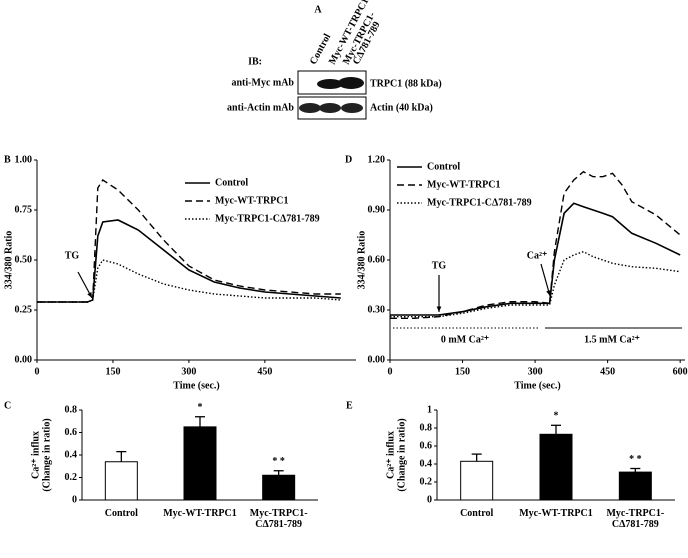 The height and width of the screenshot is (558, 688). Describe the element at coordinates (377, 159) in the screenshot. I see `y-tick-label: 1.20` at that location.